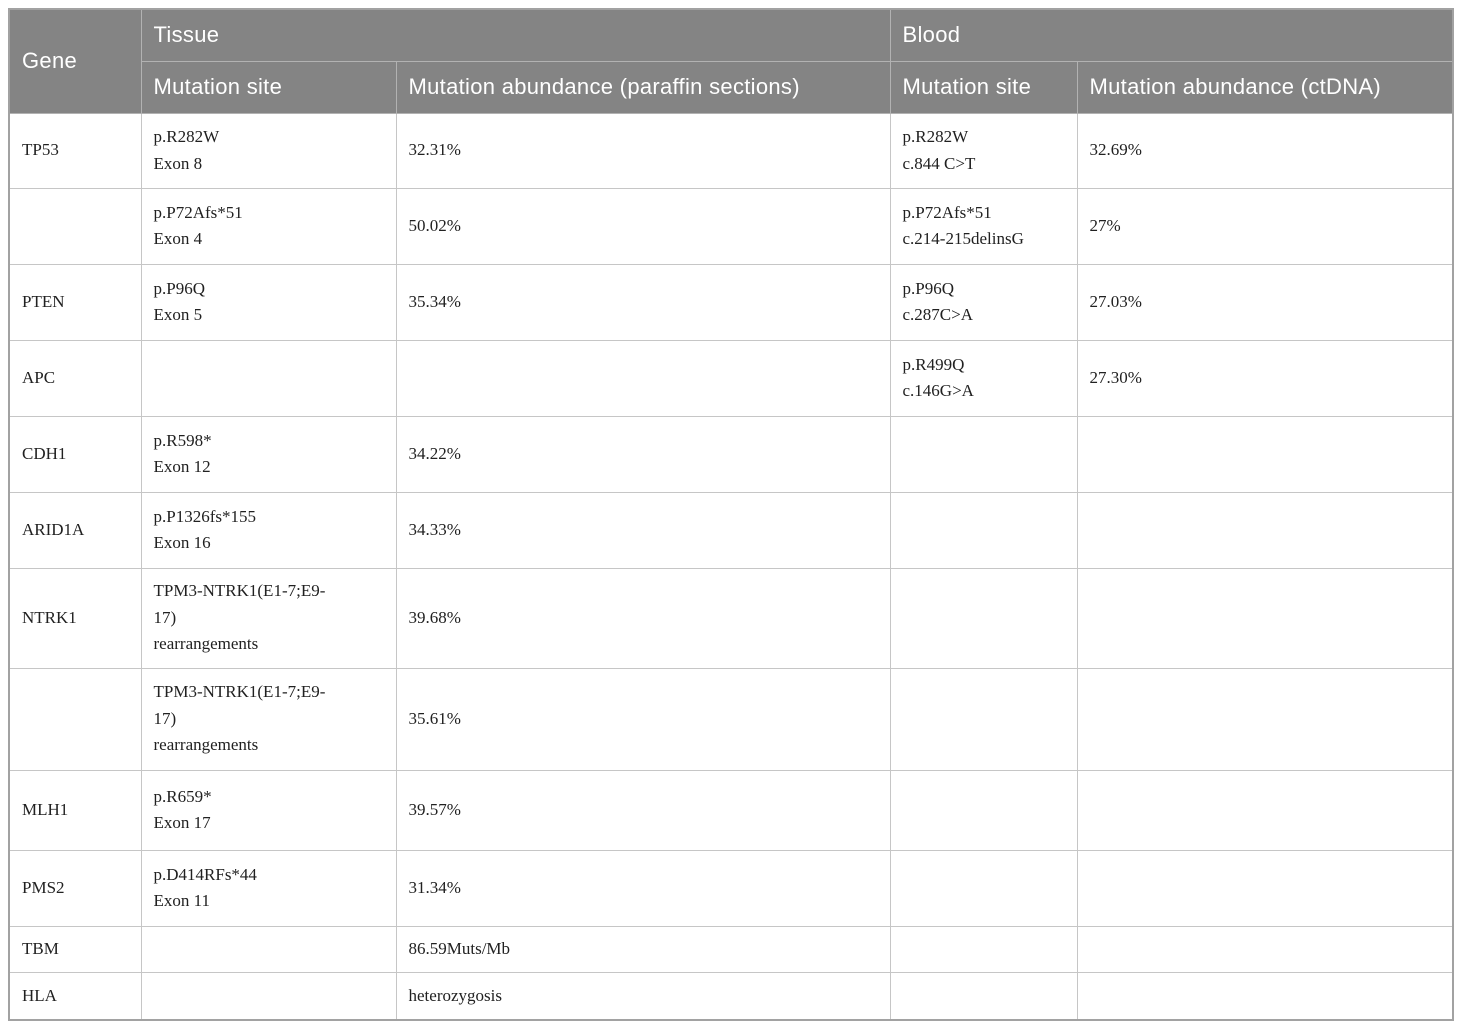  I want to click on blood-site-cell: p.R282W c.844 C>T, so click(983, 150).